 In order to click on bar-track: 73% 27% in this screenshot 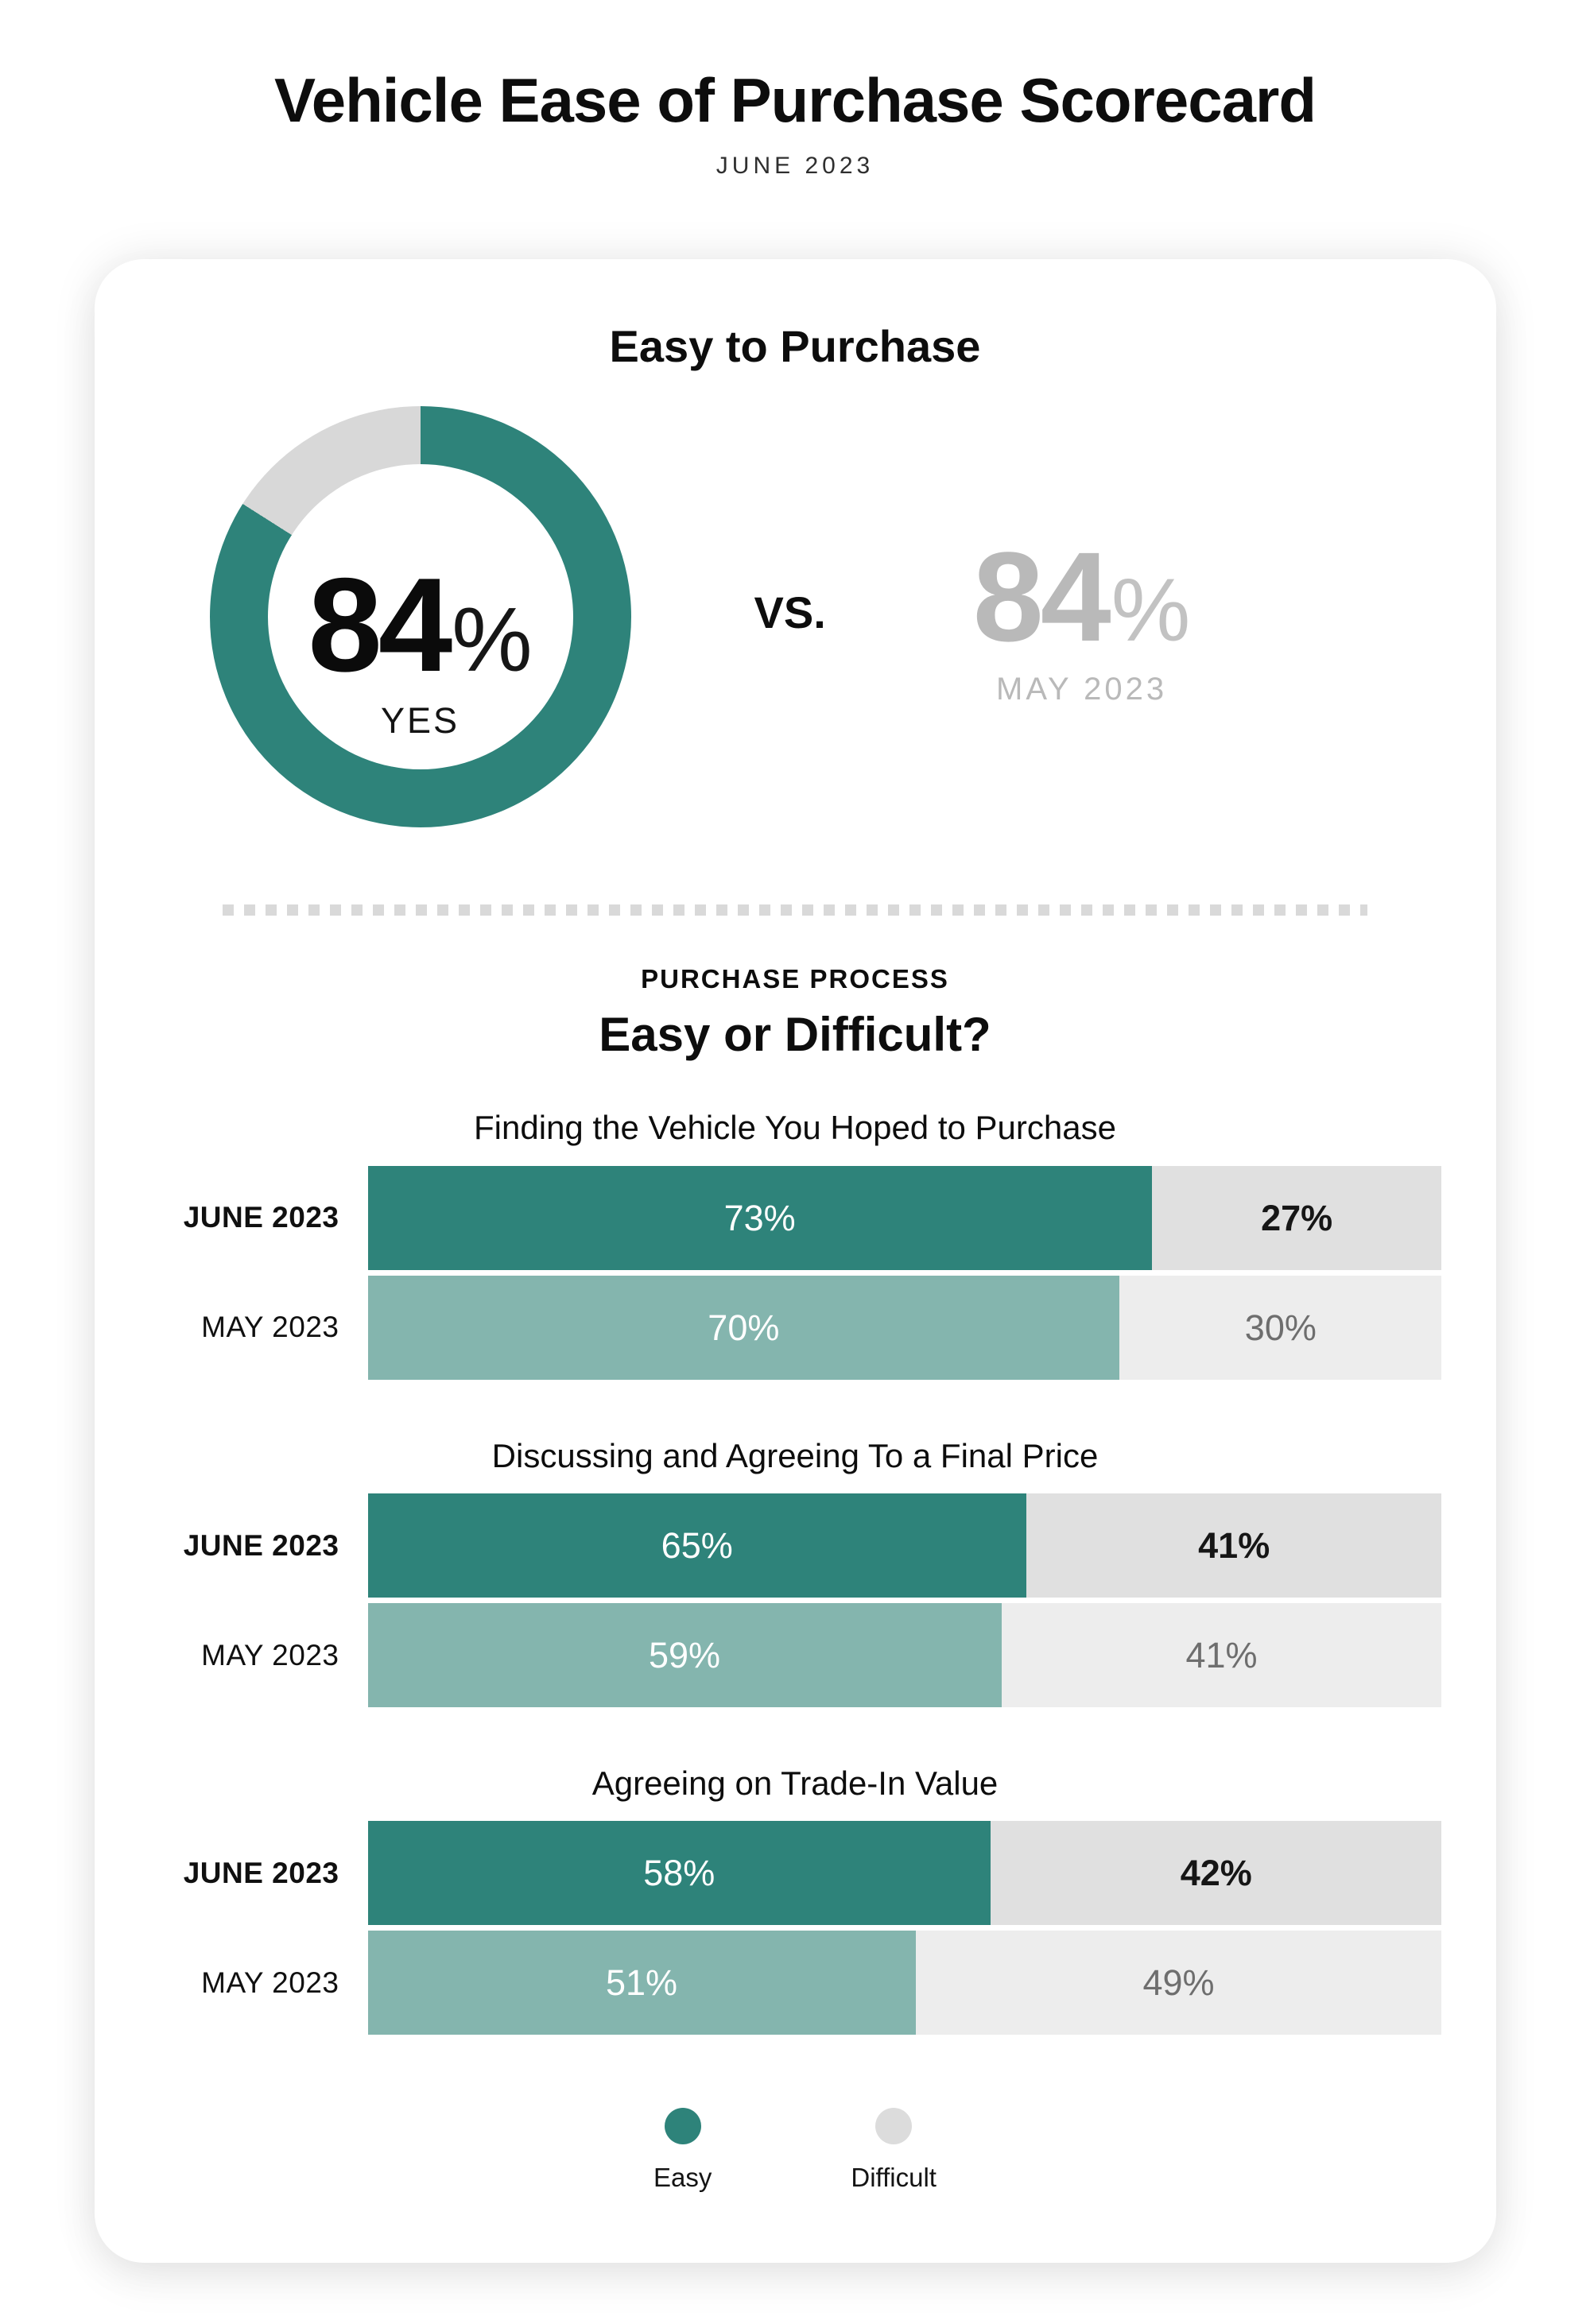, I will do `click(904, 1217)`.